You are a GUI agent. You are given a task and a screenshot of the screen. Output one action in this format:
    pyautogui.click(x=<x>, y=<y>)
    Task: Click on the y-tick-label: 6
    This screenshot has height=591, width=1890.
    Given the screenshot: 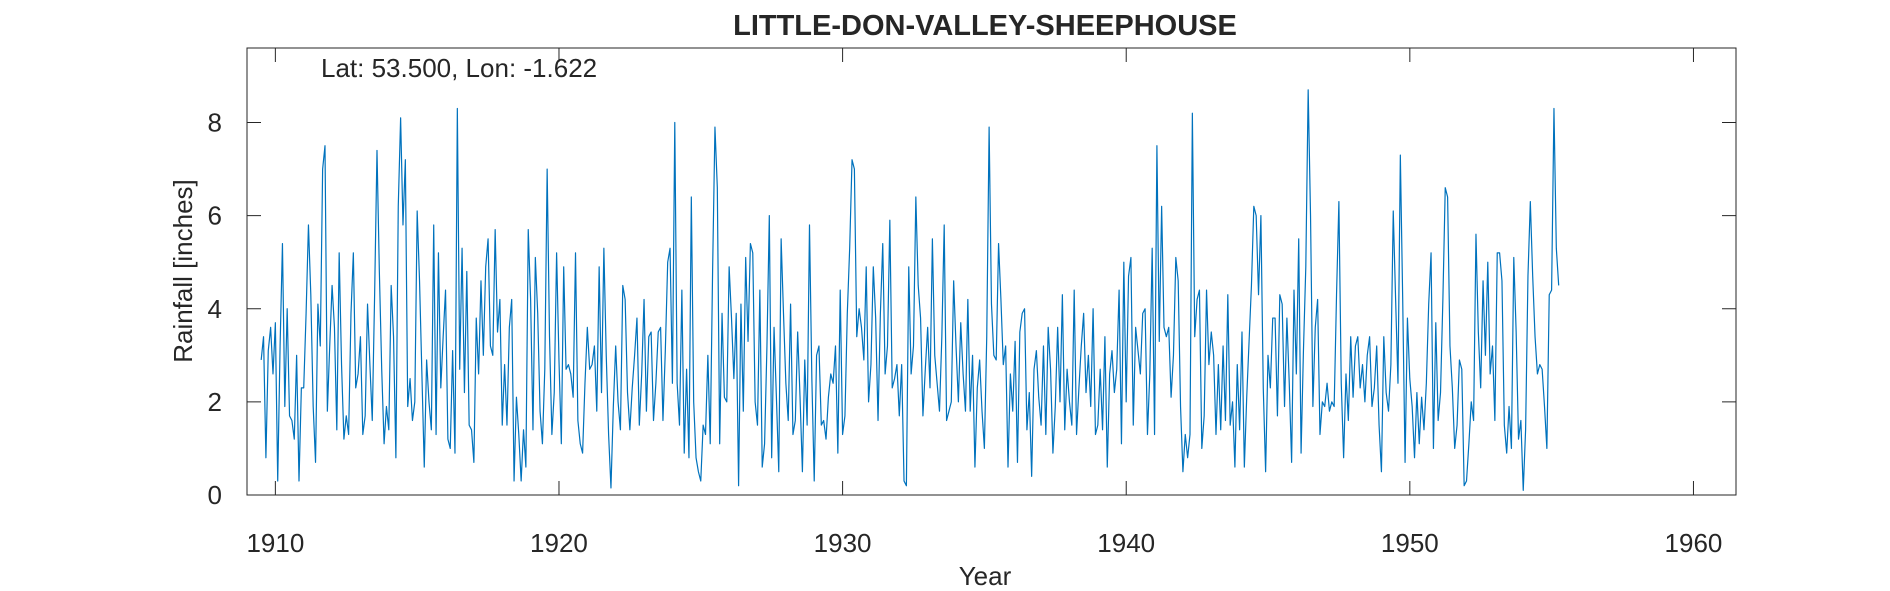 What is the action you would take?
    pyautogui.click(x=215, y=216)
    